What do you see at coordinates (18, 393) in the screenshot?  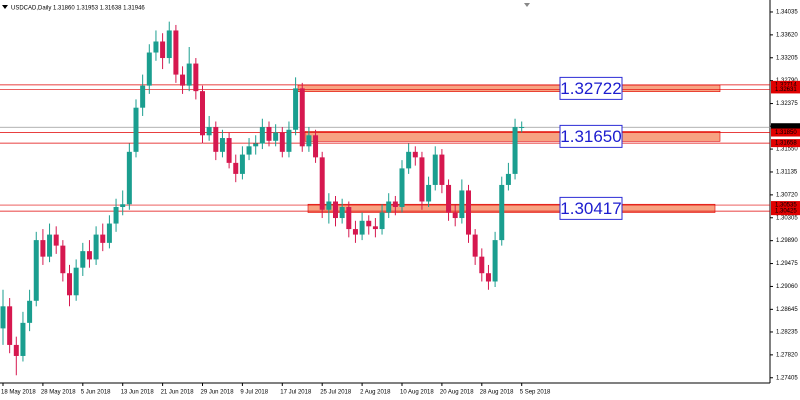 I see `x-tick-label: 18 May 2018` at bounding box center [18, 393].